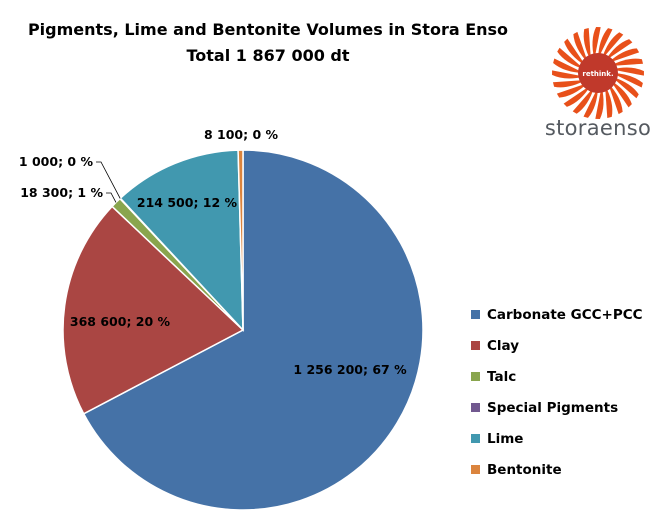  Describe the element at coordinates (350, 369) in the screenshot. I see `data-label: 1 256 200; 67 %` at that location.